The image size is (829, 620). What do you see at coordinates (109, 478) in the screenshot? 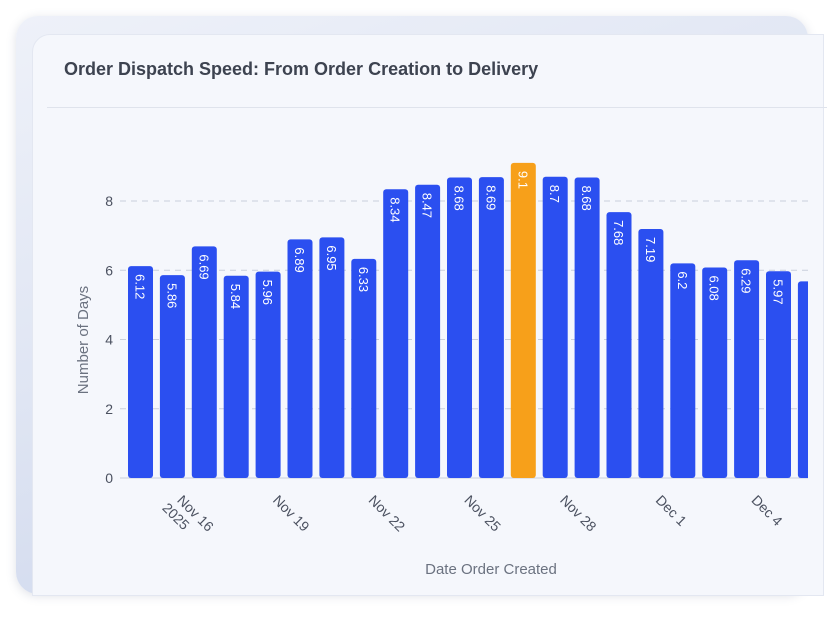
I see `y-tick-label: 0` at bounding box center [109, 478].